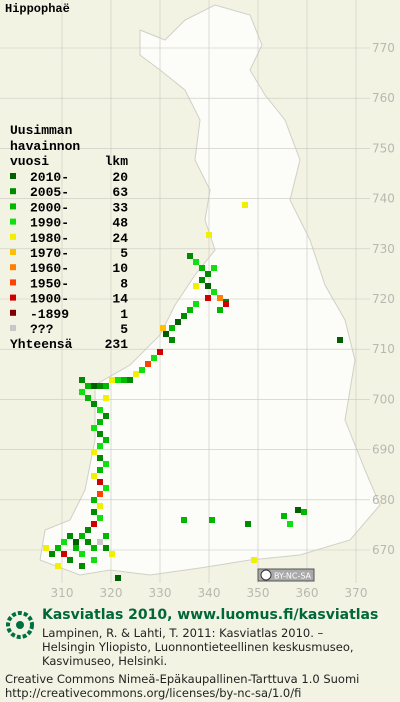  What do you see at coordinates (307, 593) in the screenshot?
I see `grid-label: 360` at bounding box center [307, 593].